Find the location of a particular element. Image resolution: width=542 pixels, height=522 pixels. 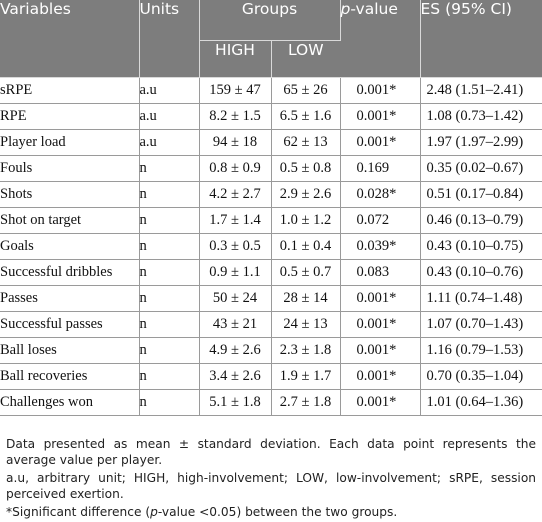

cell-low: 0.5 ± 0.8 is located at coordinates (305, 168).